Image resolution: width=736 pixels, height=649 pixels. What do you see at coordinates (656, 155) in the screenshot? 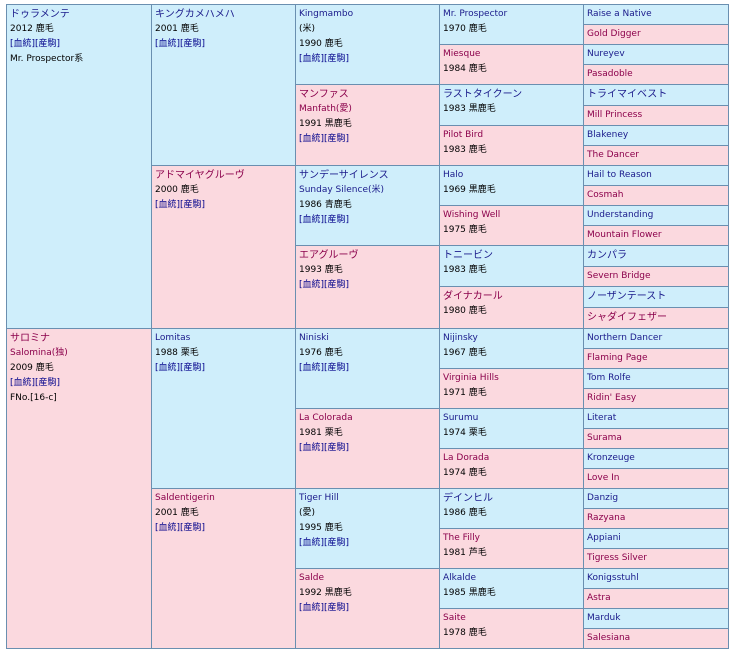
I see `g5-cell: The Dancer` at bounding box center [656, 155].